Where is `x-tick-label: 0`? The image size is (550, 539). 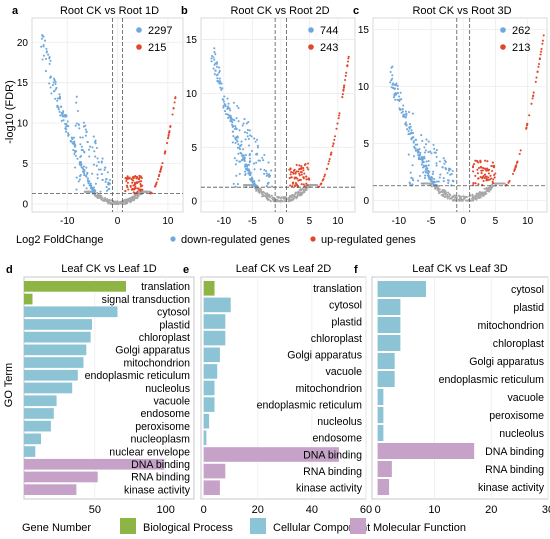 x-tick-label: 0 is located at coordinates (463, 221).